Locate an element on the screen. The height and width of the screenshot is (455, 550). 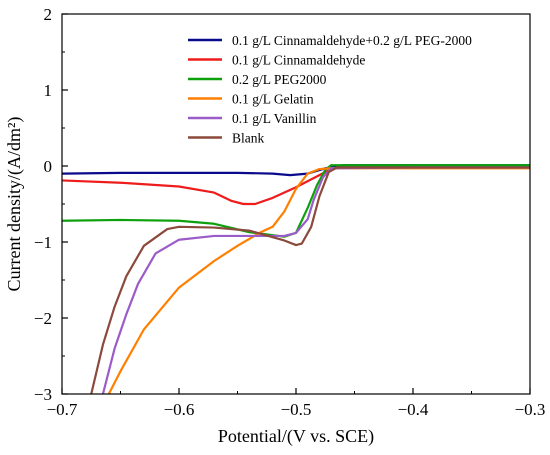
y-tick-label-2: −2 is located at coordinates (43, 318).